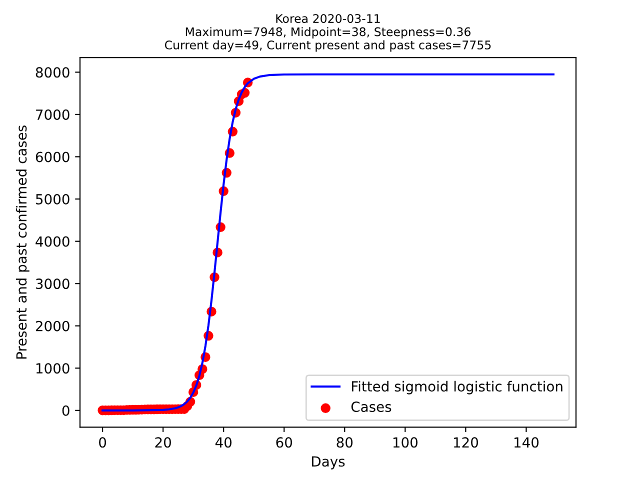  I want to click on y-tick-label: 7000, so click(53, 114).